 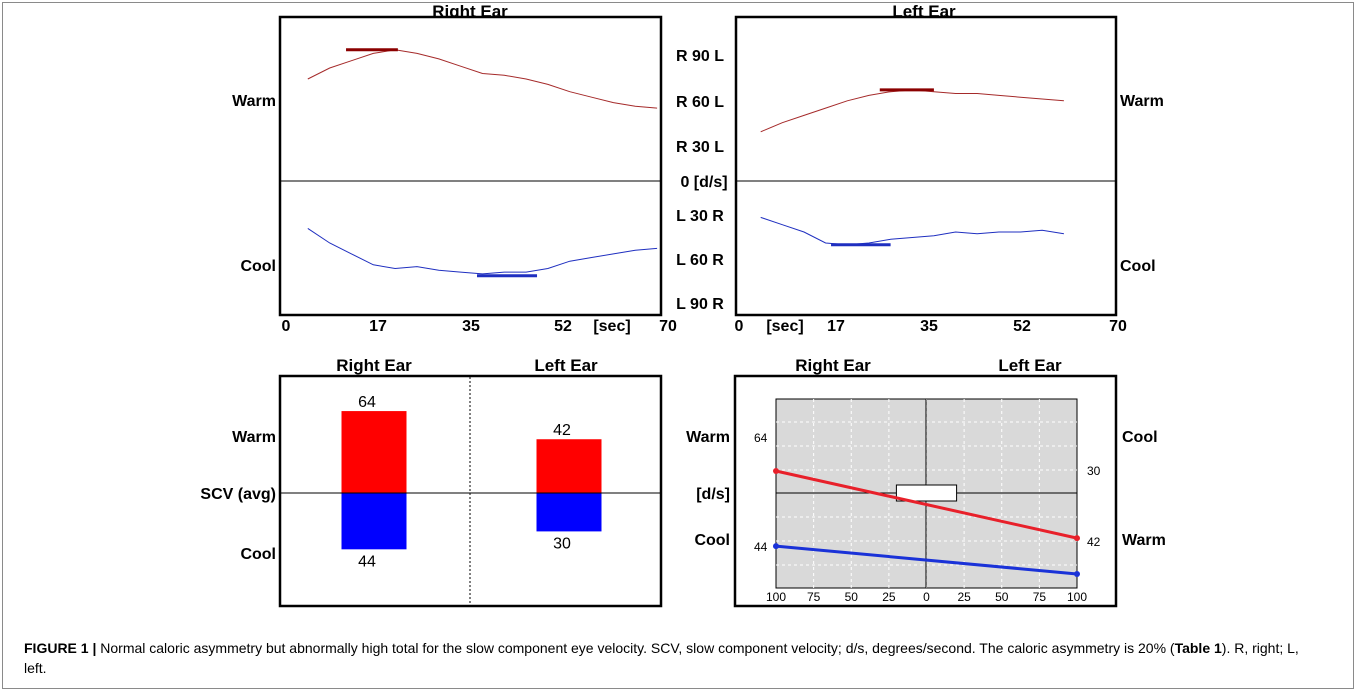 What do you see at coordinates (708, 437) in the screenshot?
I see `panel-d-left-top-label: Warm` at bounding box center [708, 437].